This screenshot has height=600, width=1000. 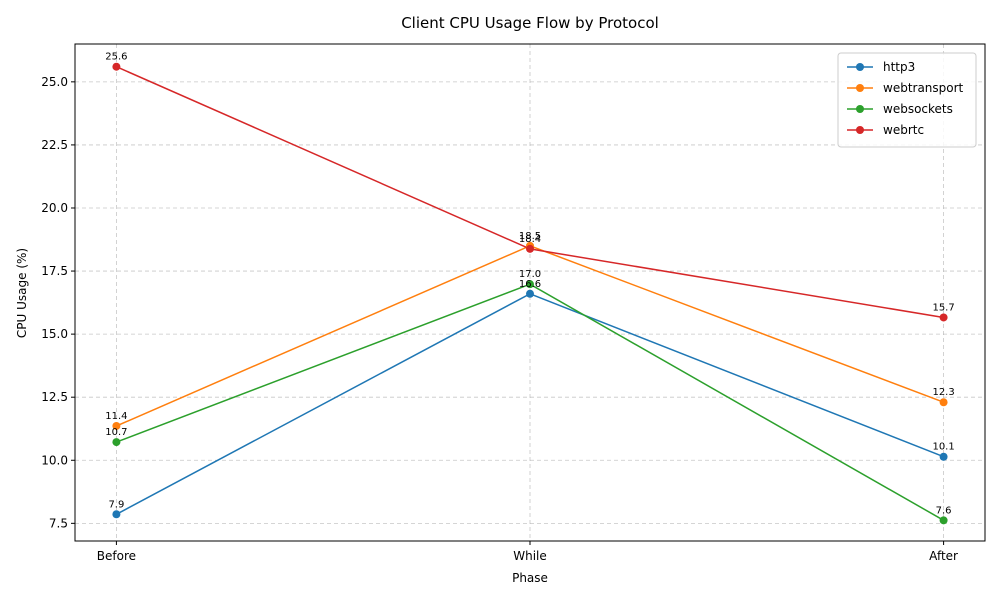 I want to click on chart-title: Client CPU Usage Flow by Protocol, so click(x=530, y=23).